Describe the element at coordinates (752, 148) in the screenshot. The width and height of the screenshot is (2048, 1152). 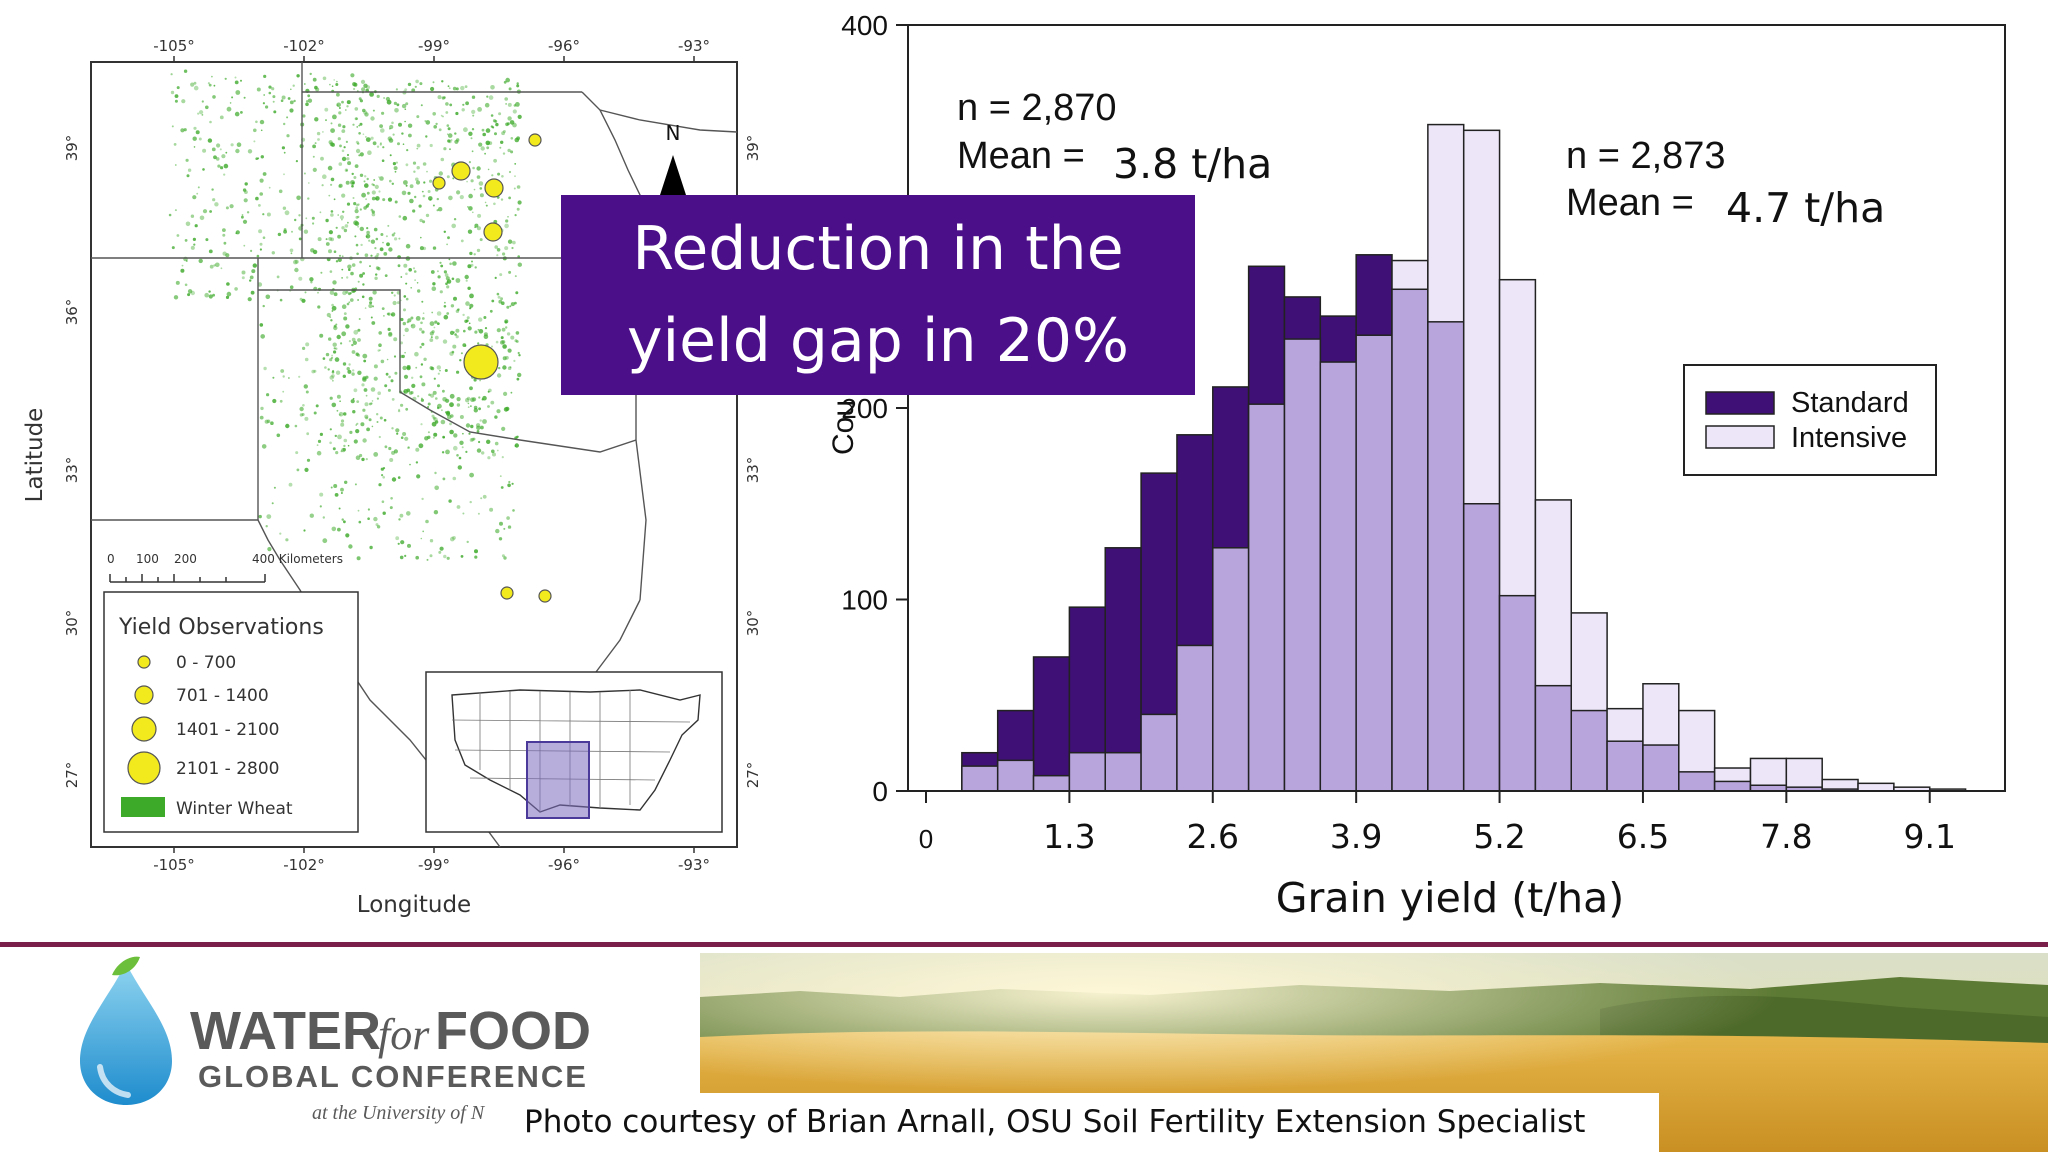
I see `map-right-tick: 39°` at that location.